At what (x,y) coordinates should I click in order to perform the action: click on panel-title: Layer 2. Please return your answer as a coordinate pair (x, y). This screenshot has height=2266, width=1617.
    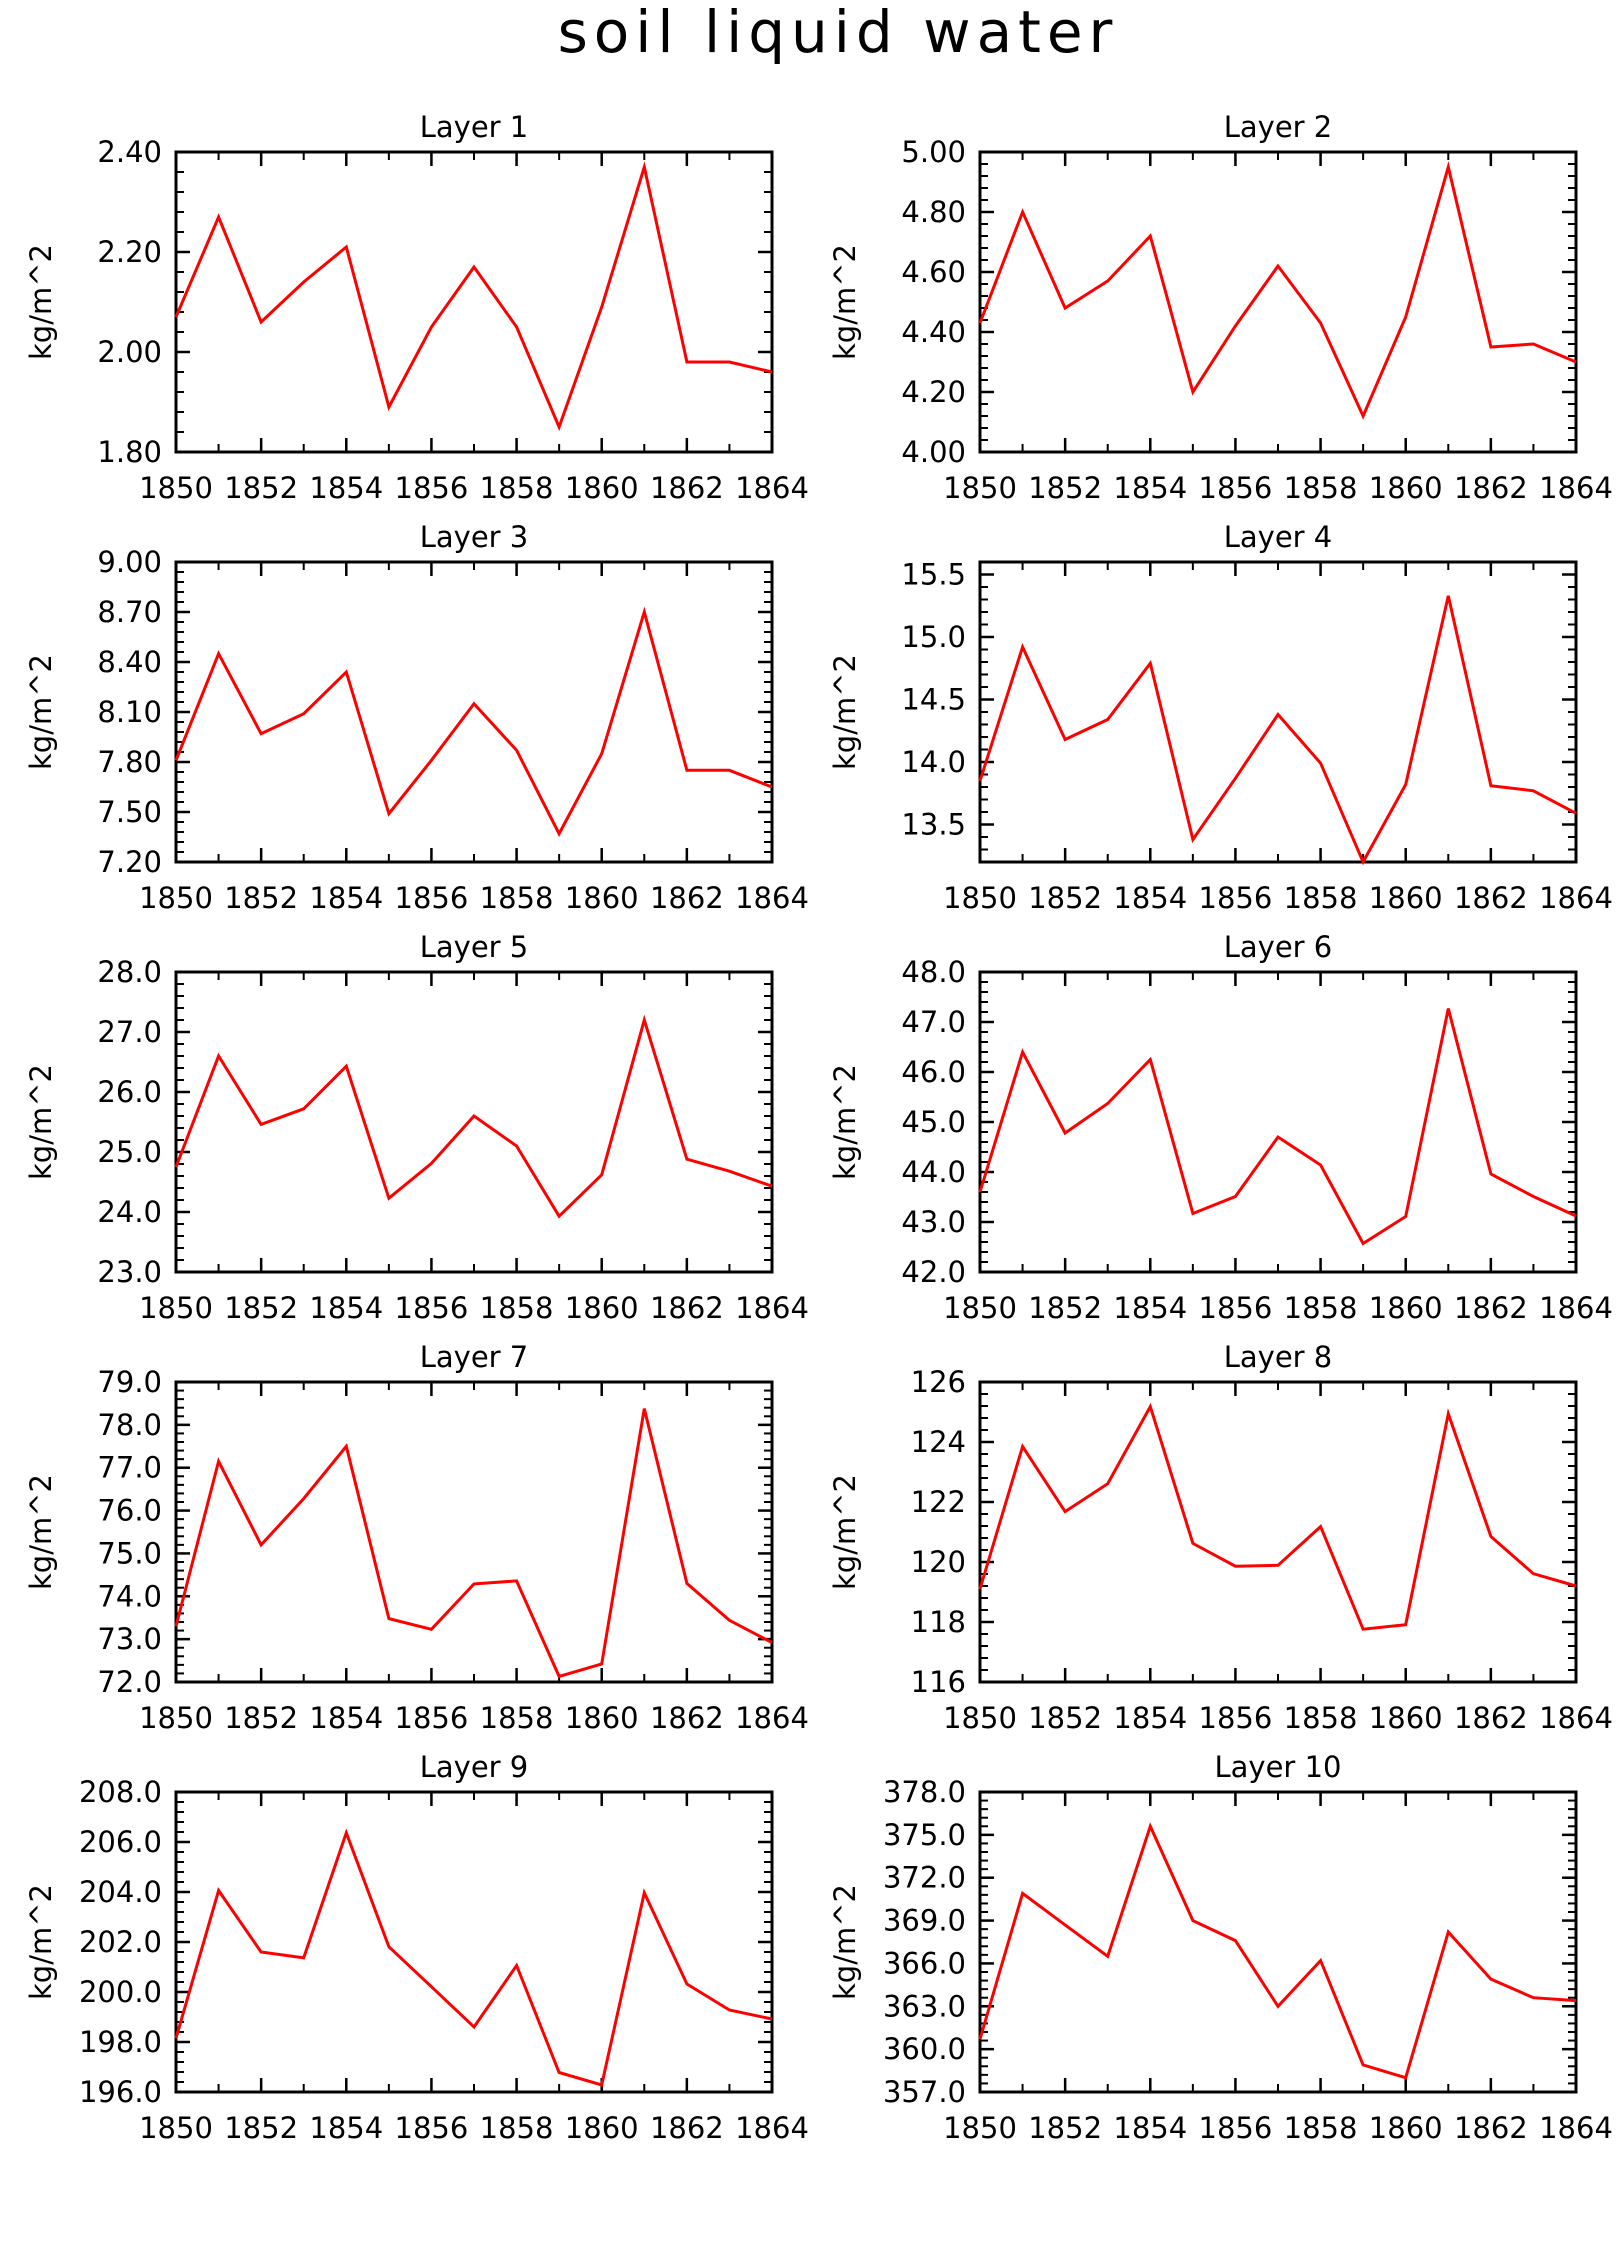
    Looking at the image, I should click on (1278, 127).